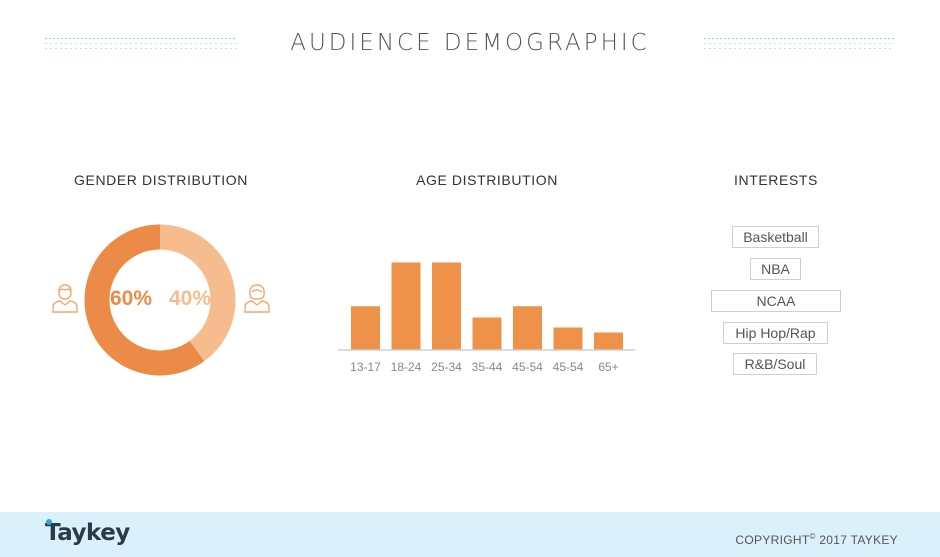  Describe the element at coordinates (257, 298) in the screenshot. I see `female-user-icon` at that location.